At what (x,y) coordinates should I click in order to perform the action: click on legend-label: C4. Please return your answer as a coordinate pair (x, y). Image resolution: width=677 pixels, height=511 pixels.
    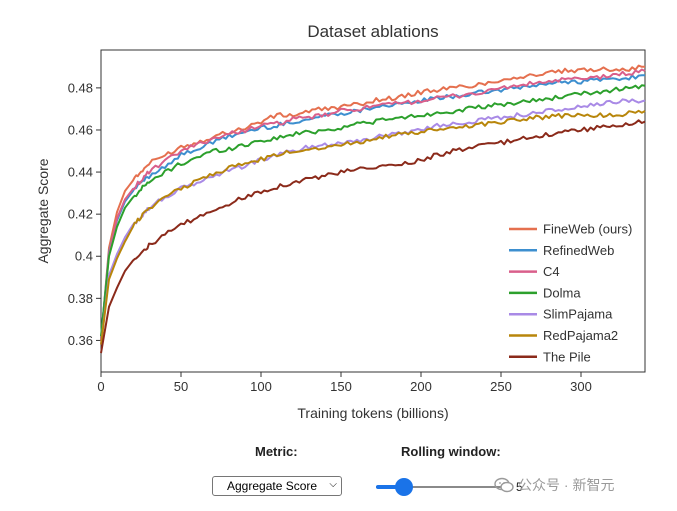
    Looking at the image, I should click on (551, 271).